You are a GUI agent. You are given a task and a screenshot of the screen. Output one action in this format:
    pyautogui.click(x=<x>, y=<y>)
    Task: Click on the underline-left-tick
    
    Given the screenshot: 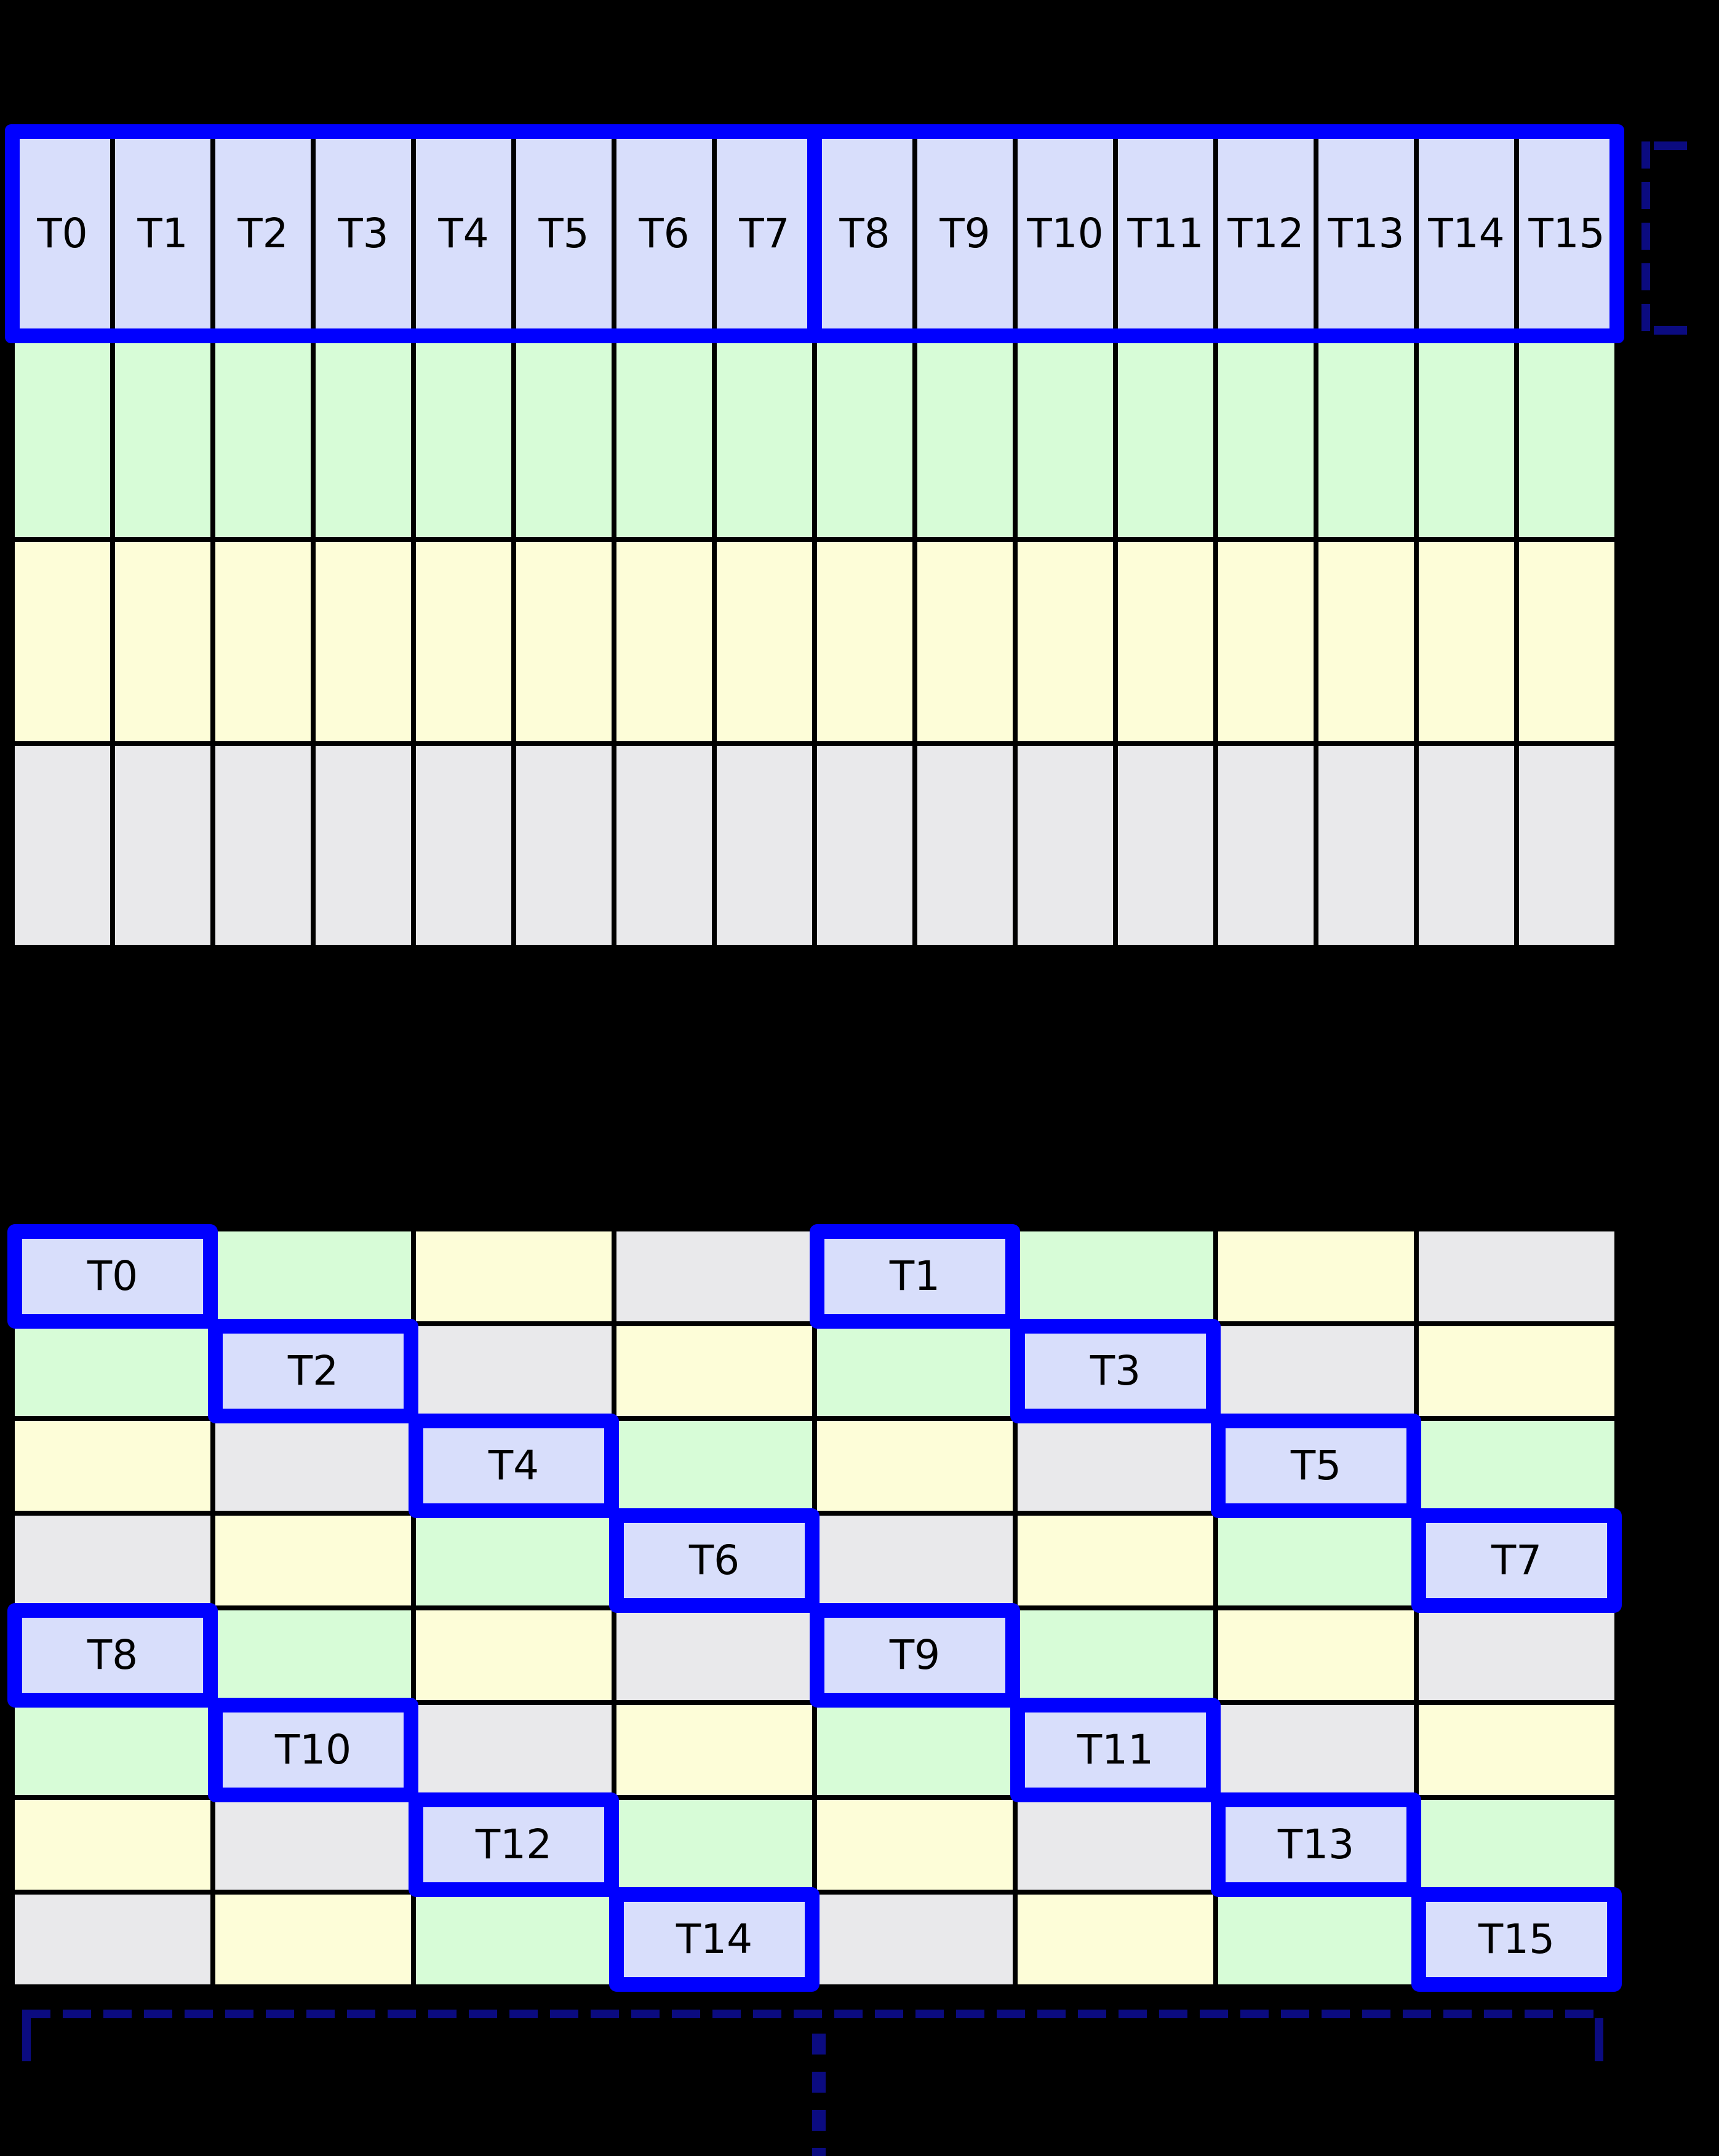 What is the action you would take?
    pyautogui.click(x=27, y=2039)
    